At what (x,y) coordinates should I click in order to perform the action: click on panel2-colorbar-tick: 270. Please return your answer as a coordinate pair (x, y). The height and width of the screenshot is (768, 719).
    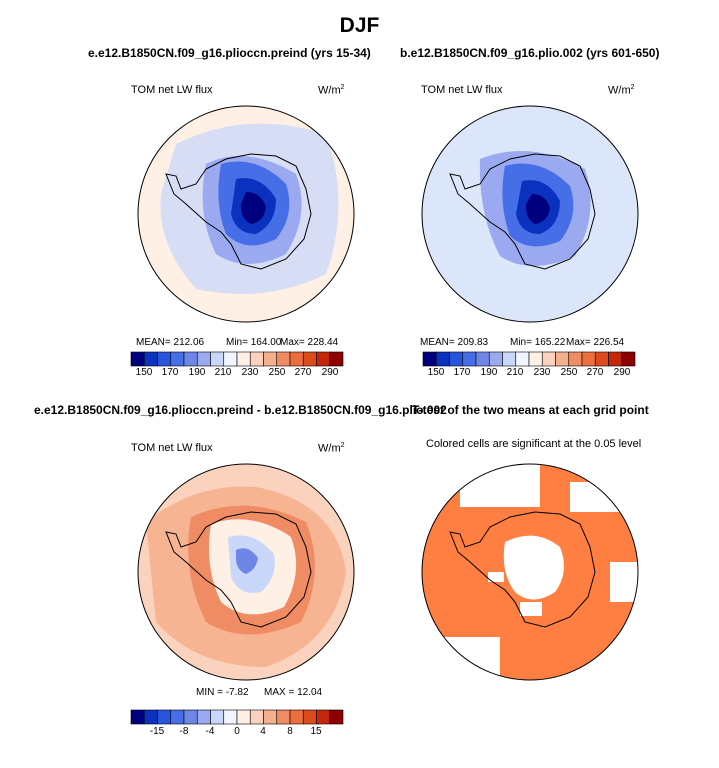
    Looking at the image, I should click on (595, 372).